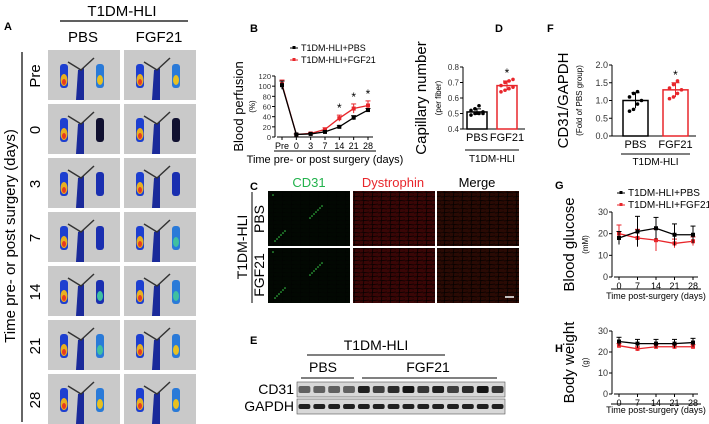 The height and width of the screenshot is (424, 709). Describe the element at coordinates (267, 107) in the screenshot. I see `y-tick-label: 60` at that location.